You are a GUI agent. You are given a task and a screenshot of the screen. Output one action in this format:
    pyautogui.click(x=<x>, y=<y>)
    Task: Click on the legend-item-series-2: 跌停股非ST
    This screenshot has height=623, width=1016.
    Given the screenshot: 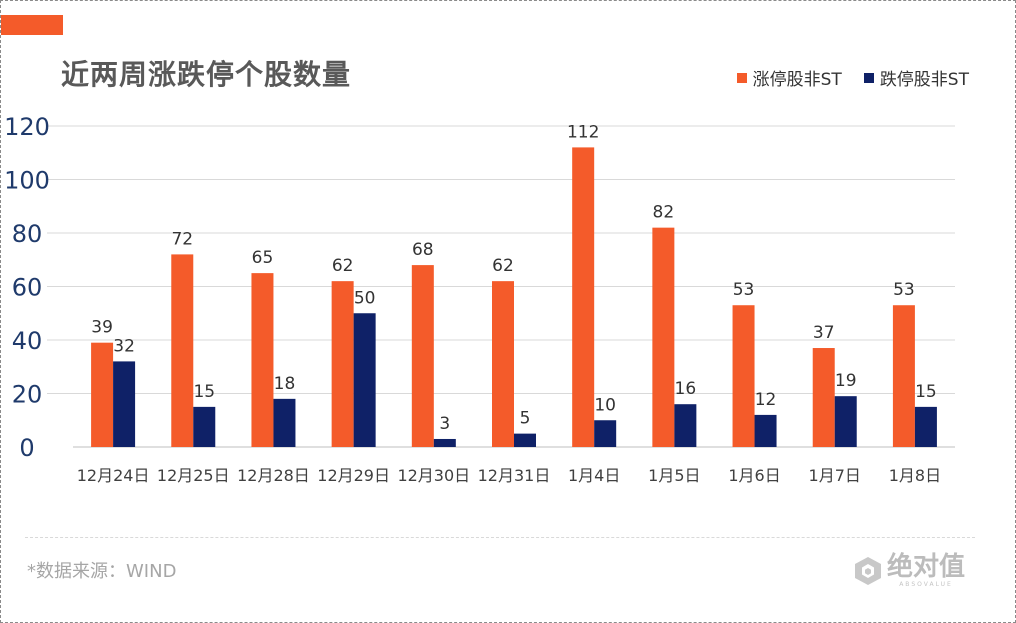 What is the action you would take?
    pyautogui.click(x=916, y=77)
    